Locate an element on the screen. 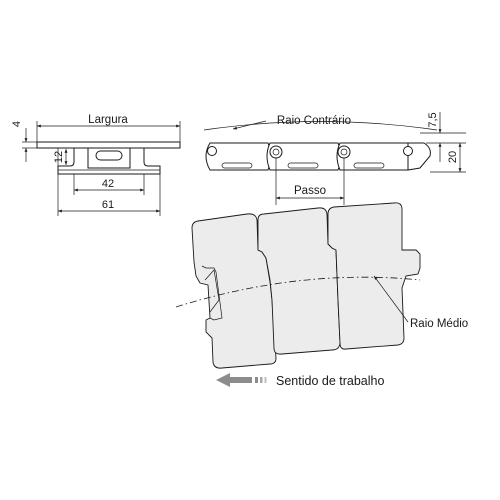 The image size is (500, 500). dim-42-label: 42 is located at coordinates (108, 184).